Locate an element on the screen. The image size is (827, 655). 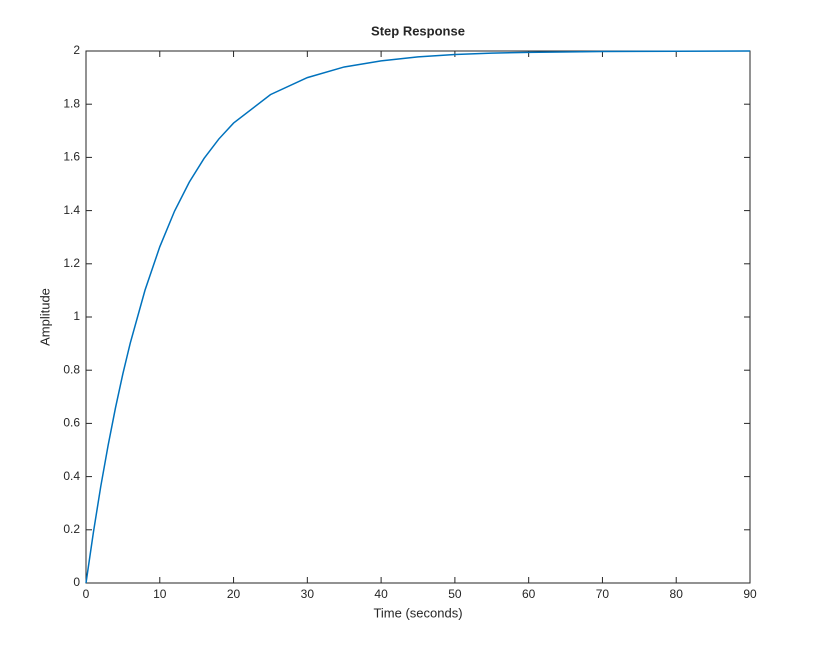
y-tick-label: 0.6 is located at coordinates (71, 423).